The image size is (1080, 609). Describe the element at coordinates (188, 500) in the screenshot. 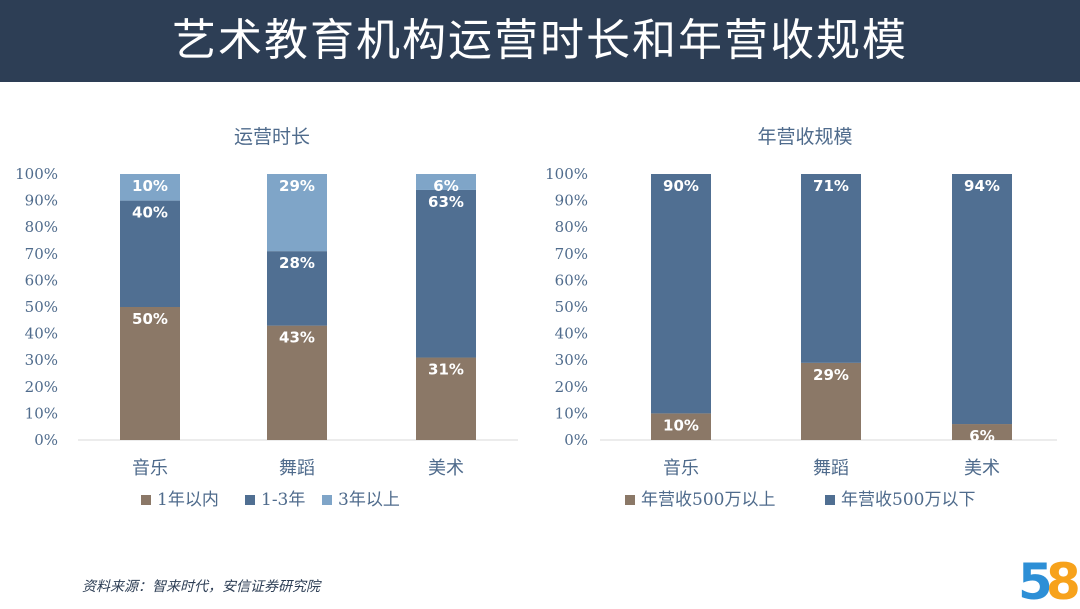

I see `legend-label: 1年以内` at that location.